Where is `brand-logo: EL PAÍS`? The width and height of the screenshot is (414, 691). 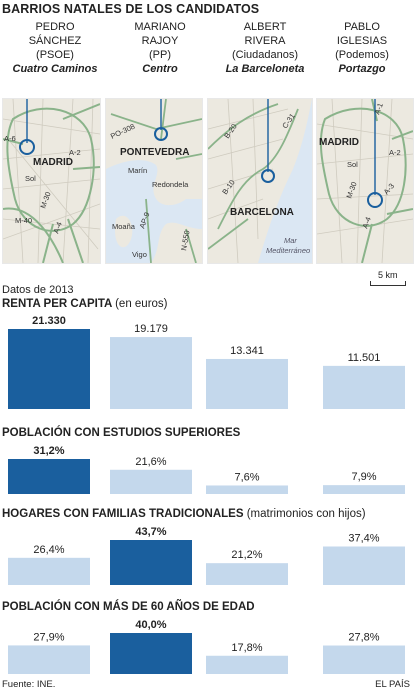 brand-logo: EL PAÍS is located at coordinates (392, 684).